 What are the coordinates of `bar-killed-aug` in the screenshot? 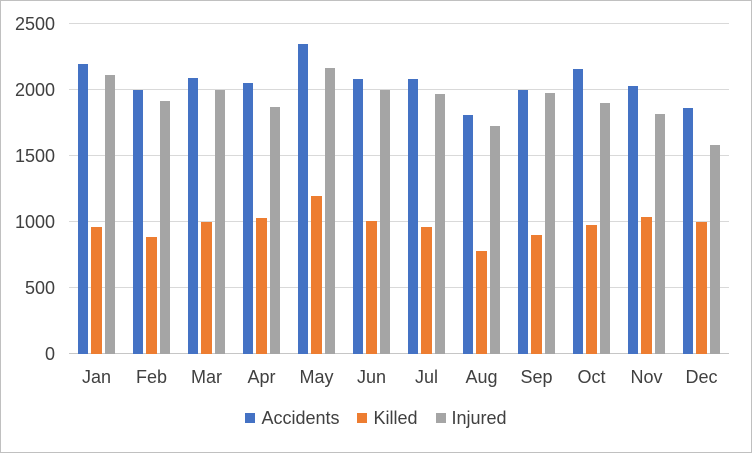 It's located at (481, 302).